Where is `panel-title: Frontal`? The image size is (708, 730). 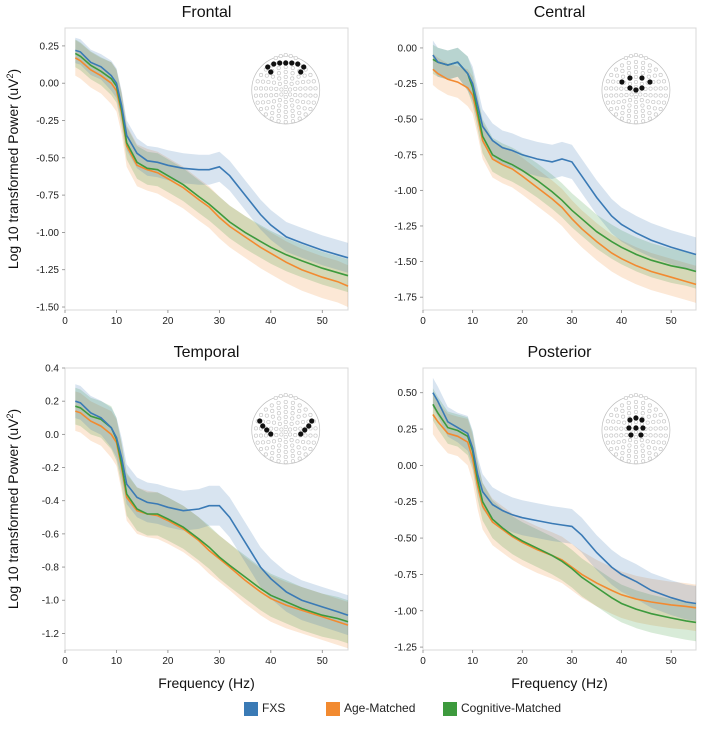
panel-title: Frontal is located at coordinates (207, 12).